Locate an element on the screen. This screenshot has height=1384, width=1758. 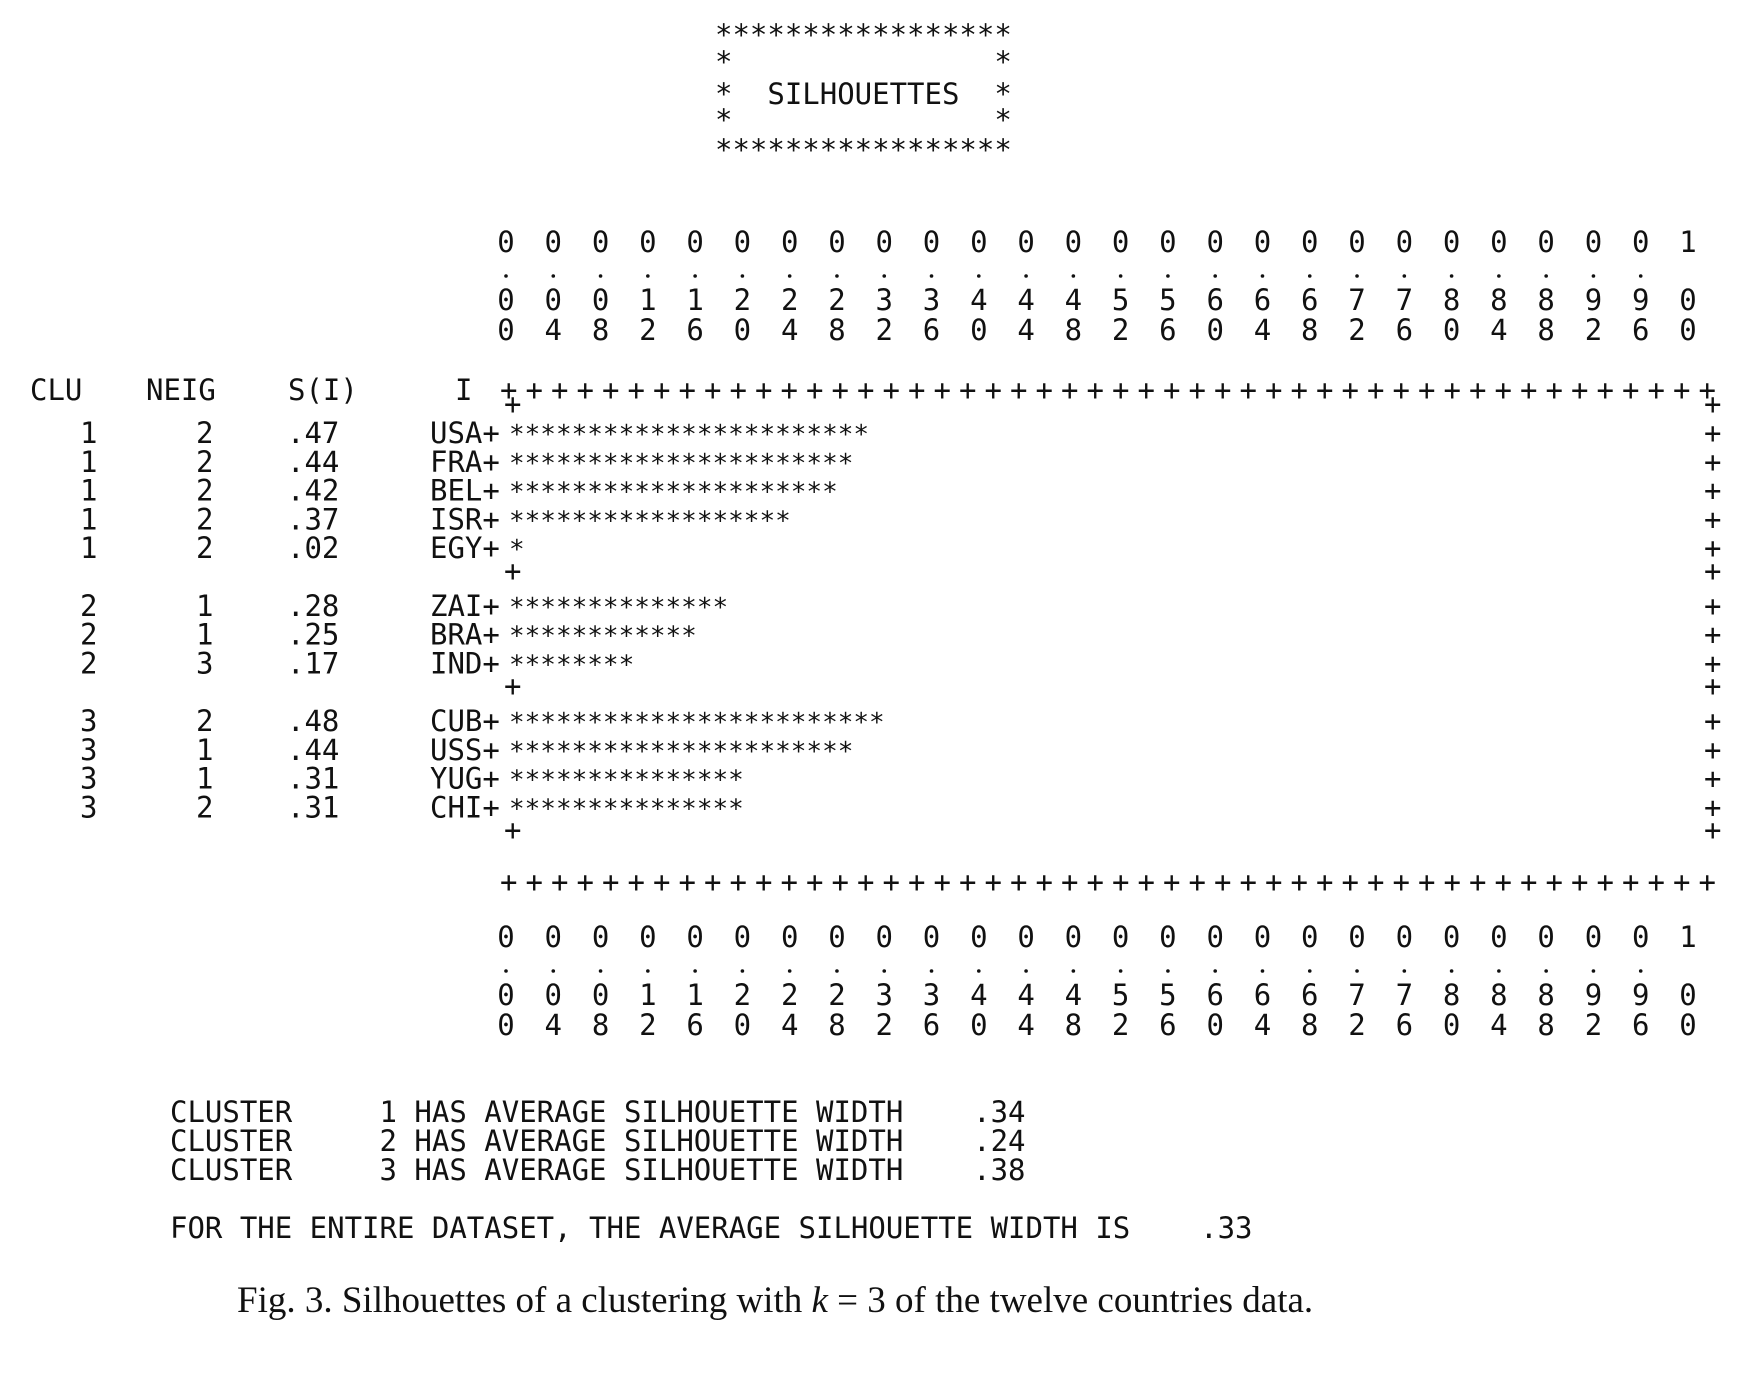
bottom-axis-tick-12-char-0: 0 is located at coordinates (1073, 937).